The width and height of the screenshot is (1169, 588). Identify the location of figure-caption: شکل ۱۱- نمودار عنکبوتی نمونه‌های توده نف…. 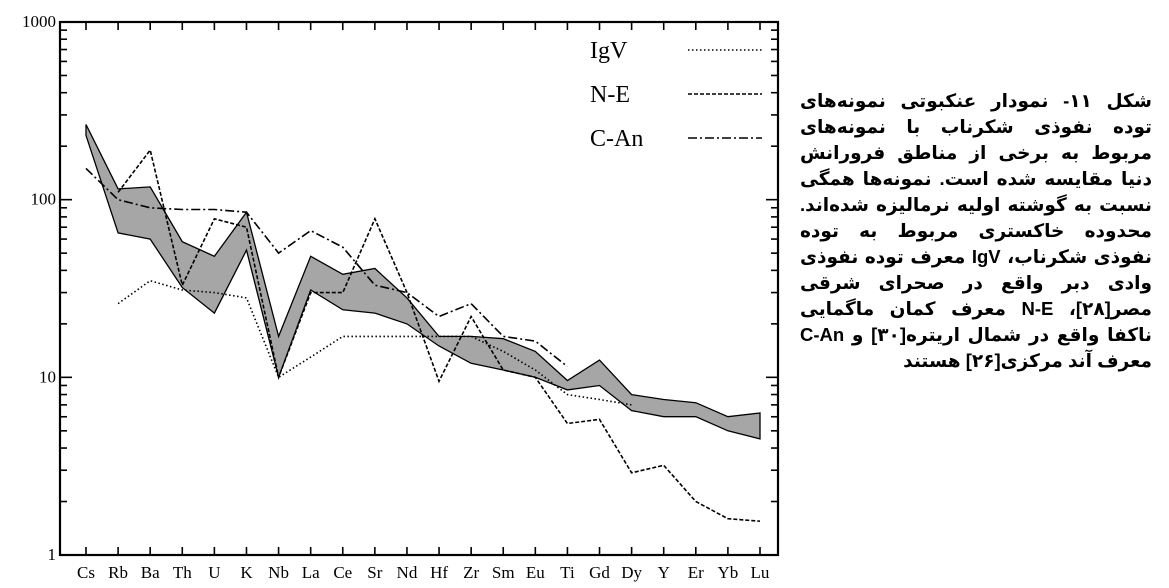
(976, 230).